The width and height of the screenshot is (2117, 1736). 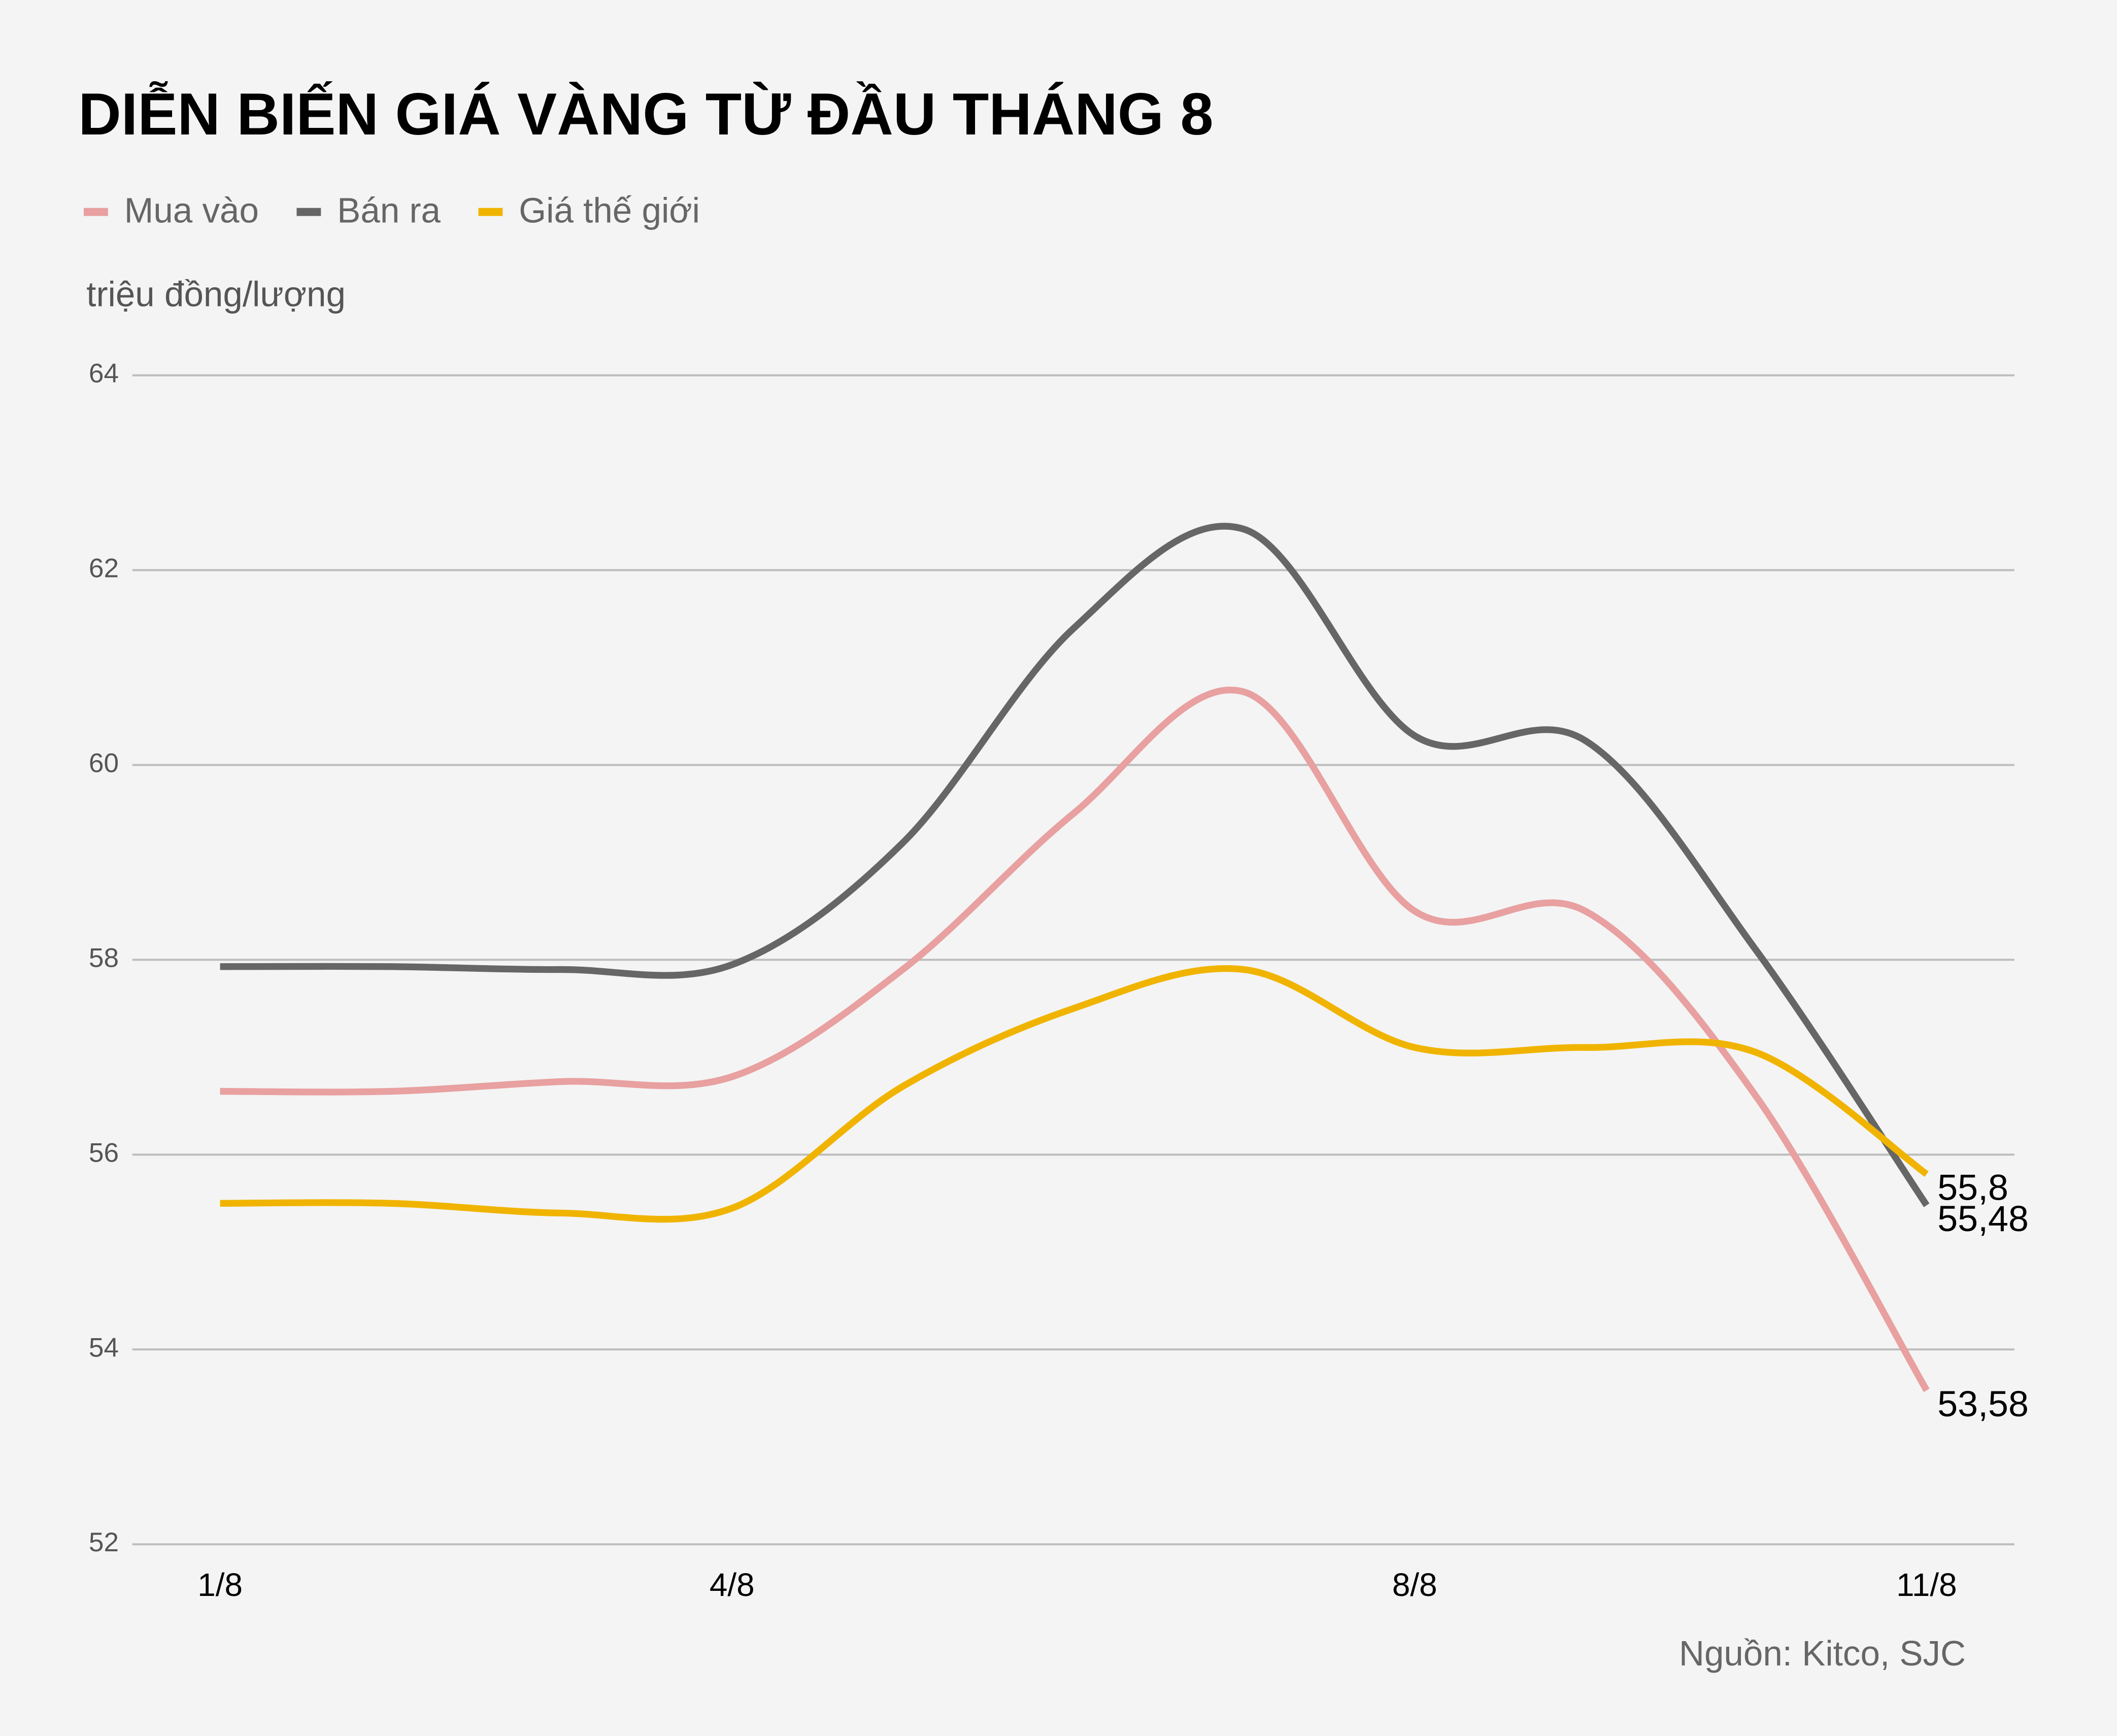 I want to click on x-tick-label: 8/8, so click(x=1414, y=1585).